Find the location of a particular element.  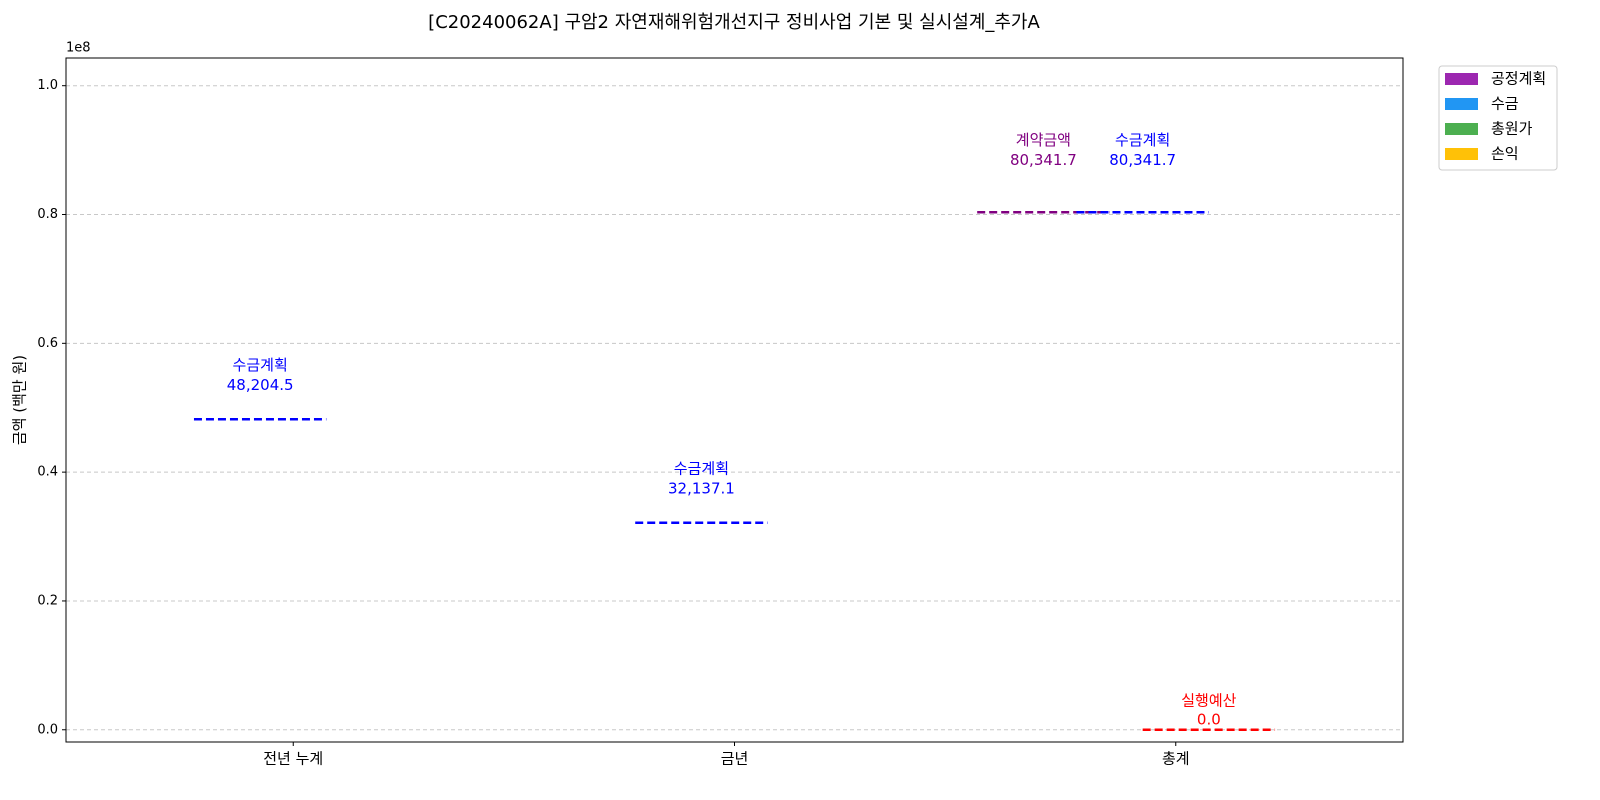

y-tick-label: 0.6 is located at coordinates (47, 343).